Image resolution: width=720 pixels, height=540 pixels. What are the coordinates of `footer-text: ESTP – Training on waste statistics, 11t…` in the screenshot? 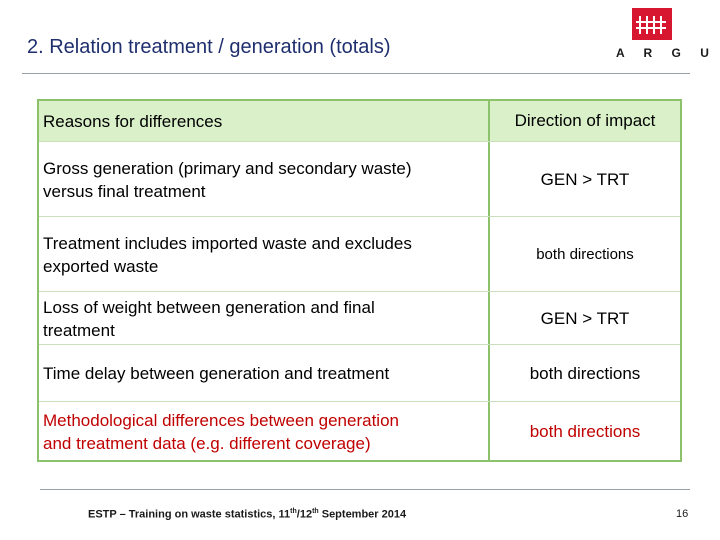 It's located at (247, 514).